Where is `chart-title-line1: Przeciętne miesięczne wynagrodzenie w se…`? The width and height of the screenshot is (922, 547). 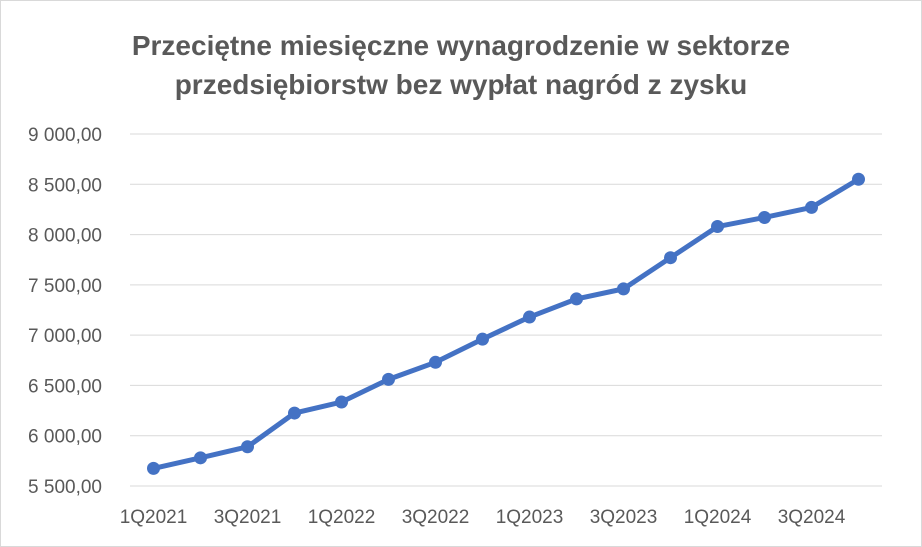 chart-title-line1: Przeciętne miesięczne wynagrodzenie w se… is located at coordinates (461, 45).